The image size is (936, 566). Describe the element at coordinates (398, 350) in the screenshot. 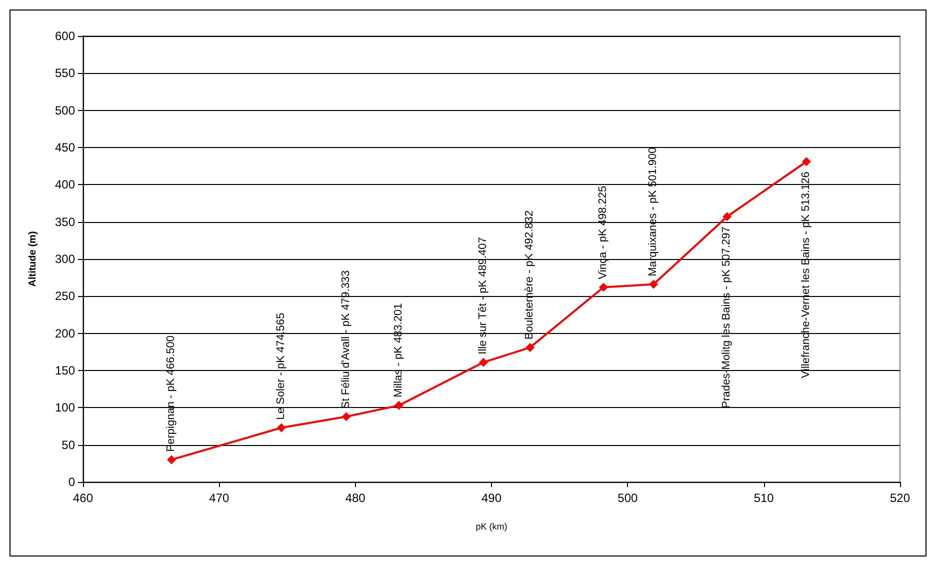

I see `annotation: Millas - pK 483.201` at that location.